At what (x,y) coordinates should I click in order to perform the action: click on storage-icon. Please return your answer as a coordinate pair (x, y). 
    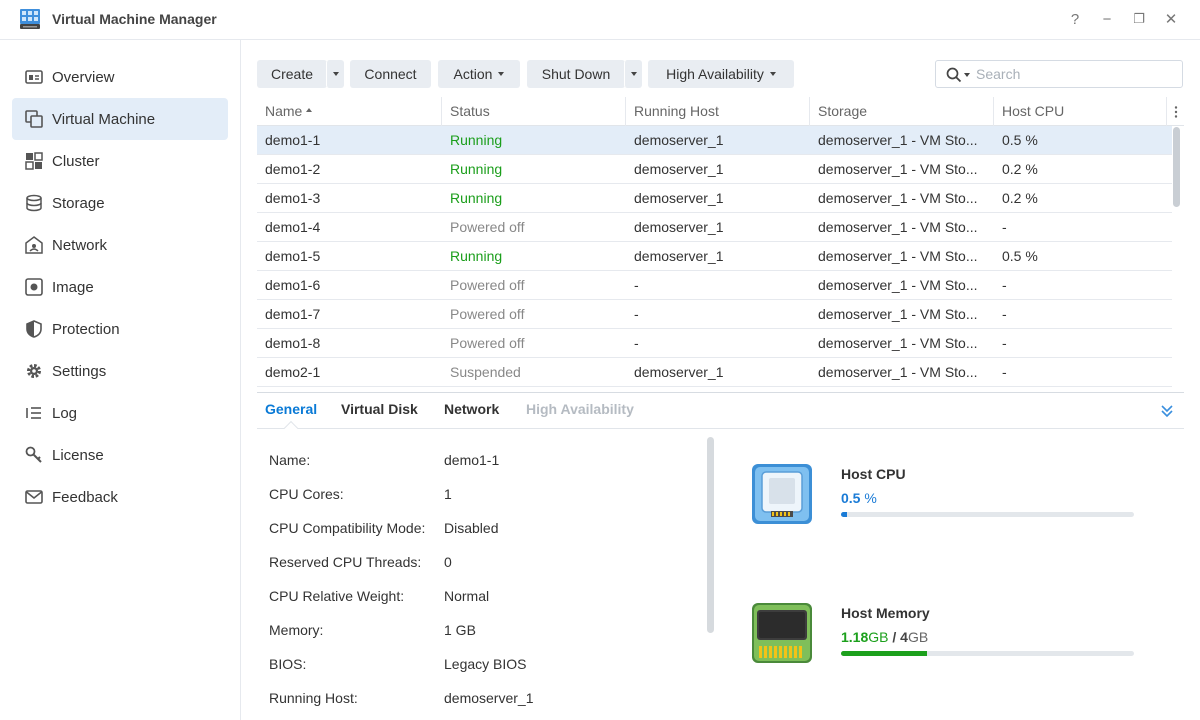
    Looking at the image, I should click on (34, 203).